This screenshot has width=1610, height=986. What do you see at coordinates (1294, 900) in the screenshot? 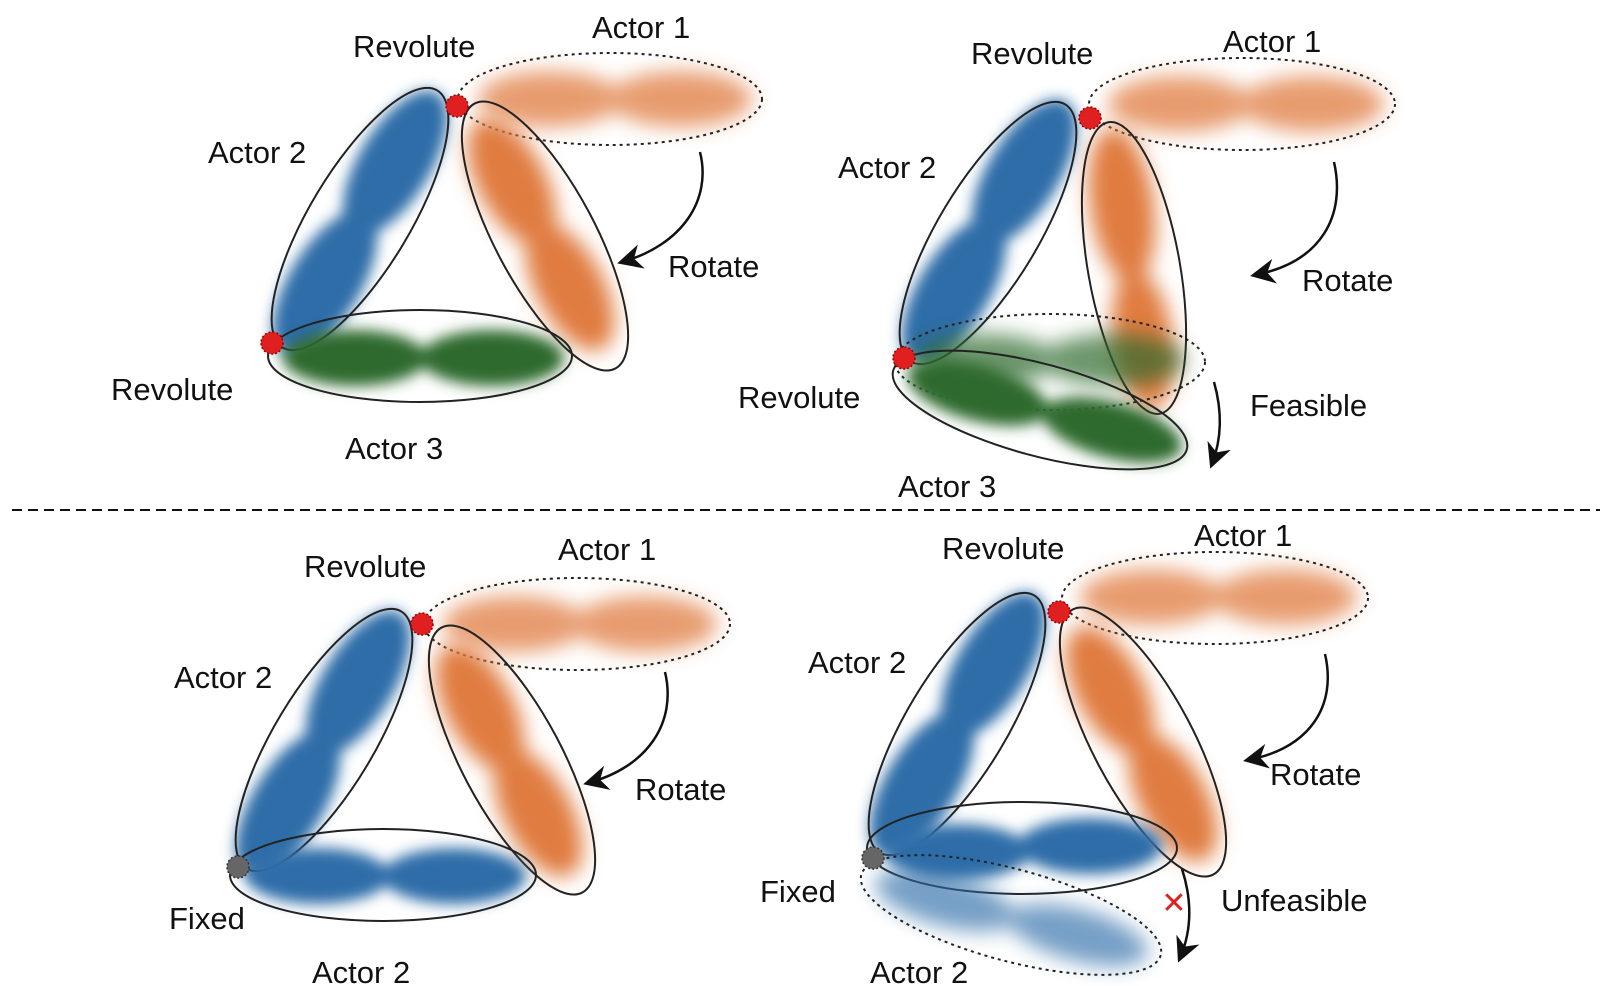
I see `unfeasible-label: Unfeasible` at bounding box center [1294, 900].